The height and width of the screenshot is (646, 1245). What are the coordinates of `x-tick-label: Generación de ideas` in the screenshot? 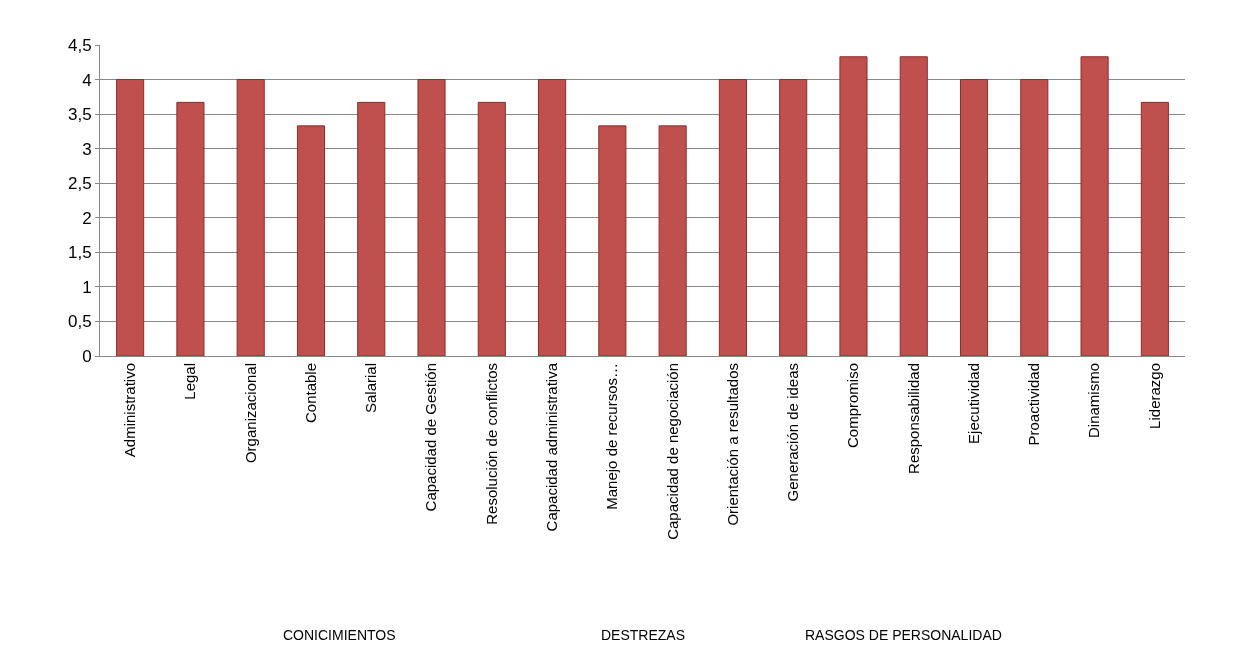 It's located at (793, 432).